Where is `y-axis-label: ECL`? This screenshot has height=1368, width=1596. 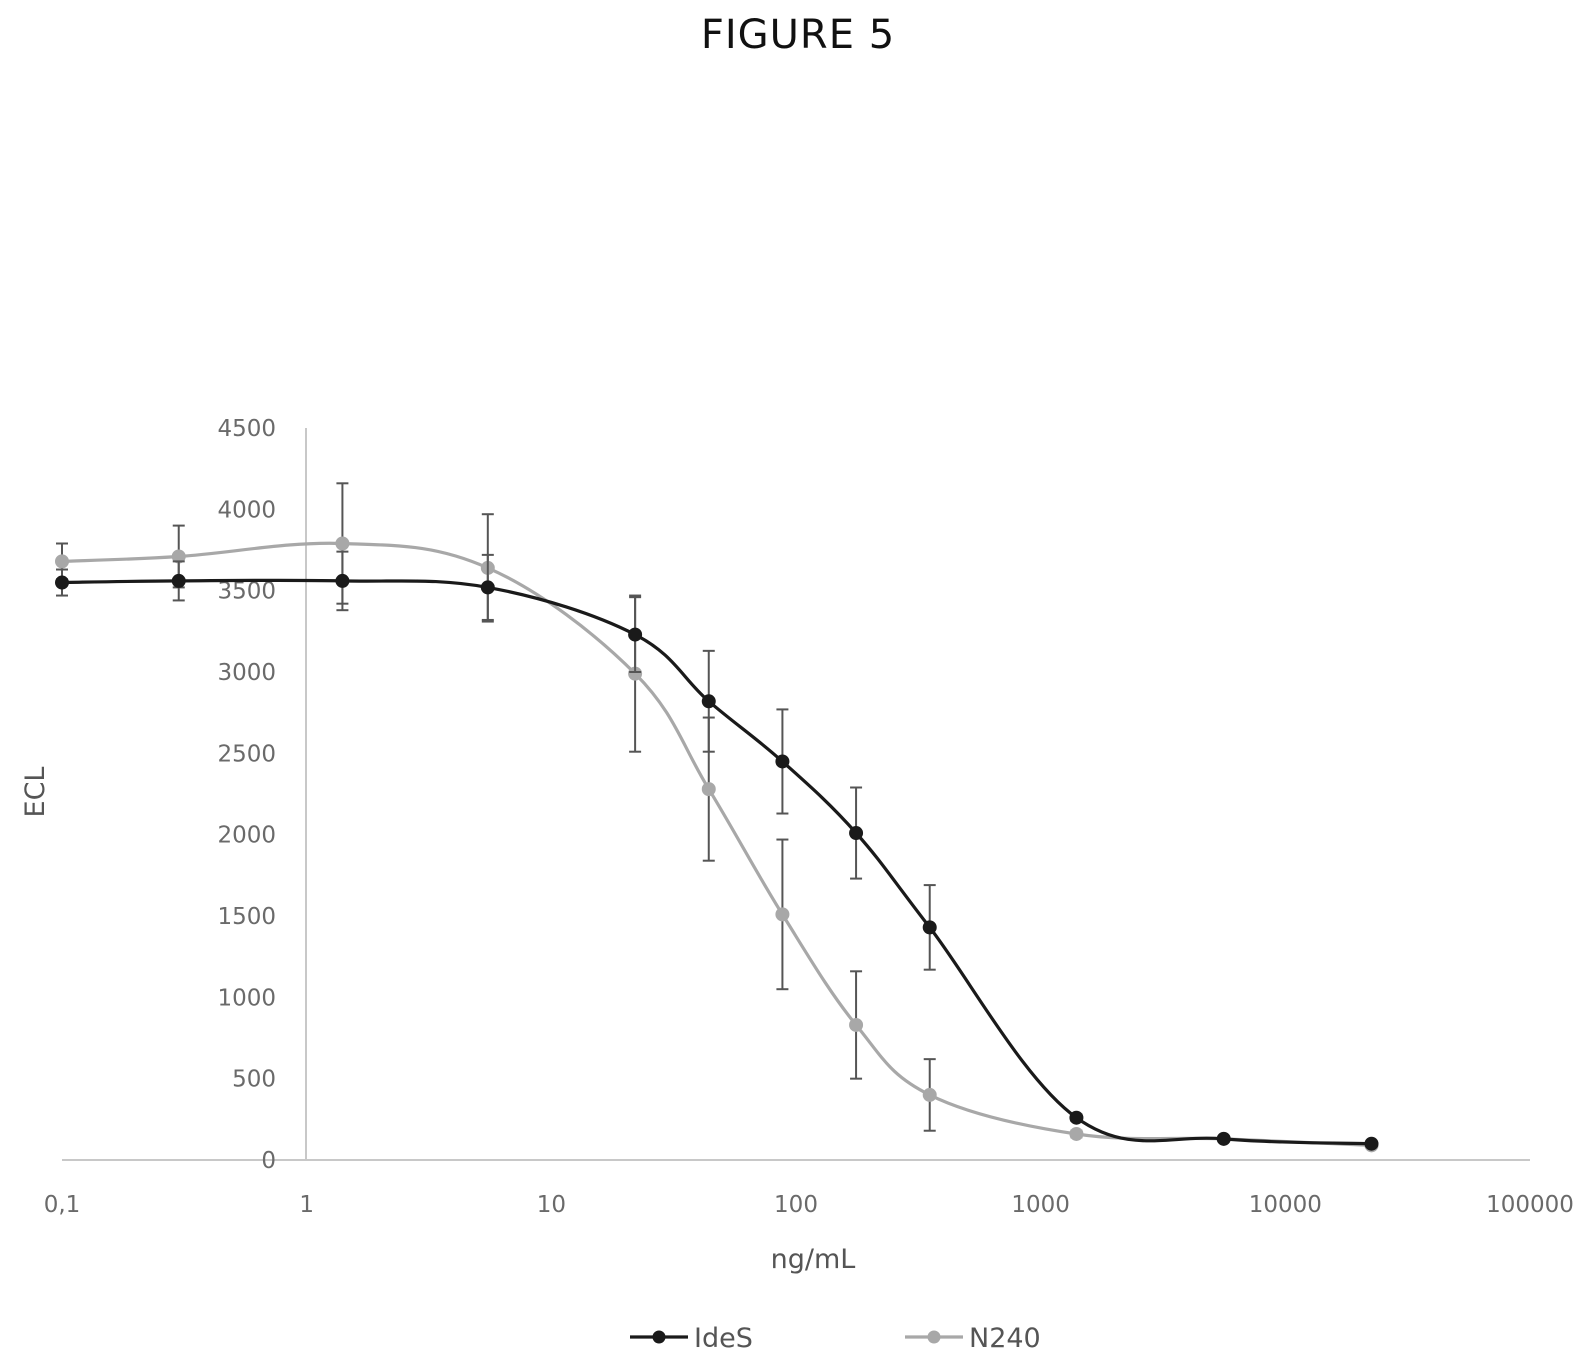 y-axis-label: ECL is located at coordinates (35, 792).